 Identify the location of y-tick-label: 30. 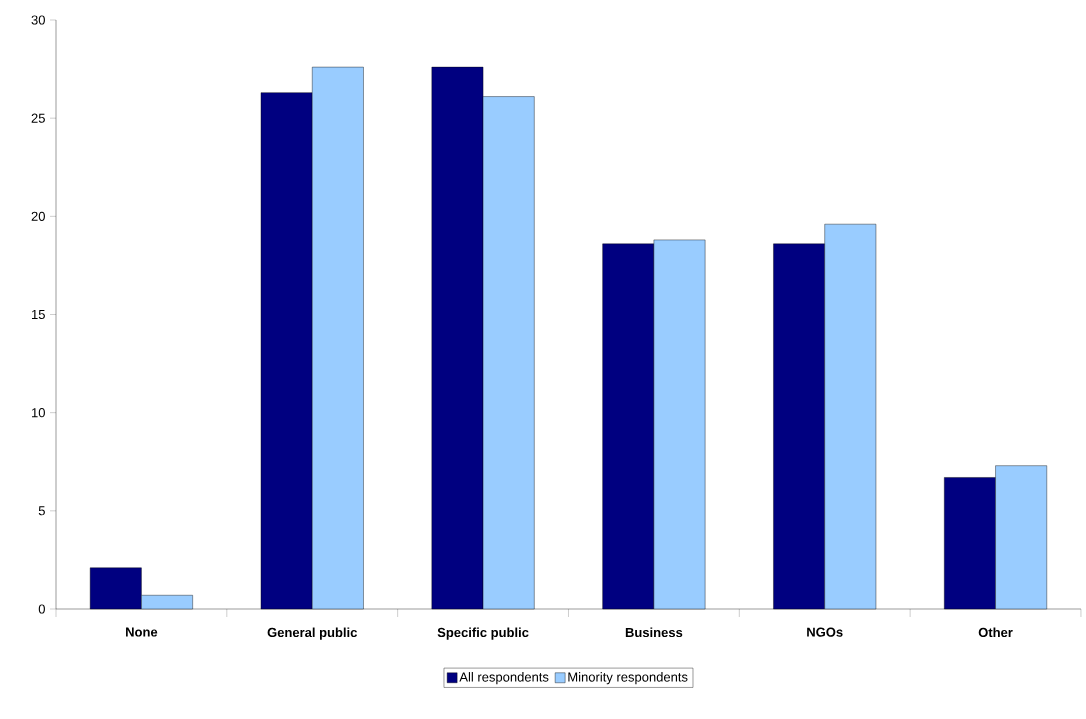
(38, 20).